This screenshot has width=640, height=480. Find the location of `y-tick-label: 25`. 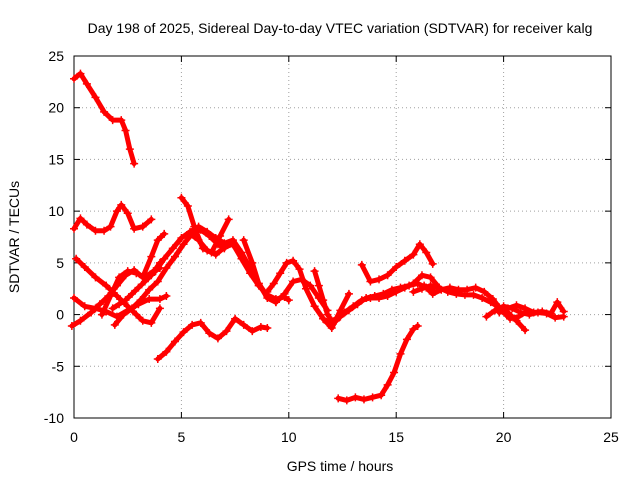

y-tick-label: 25 is located at coordinates (56, 56).